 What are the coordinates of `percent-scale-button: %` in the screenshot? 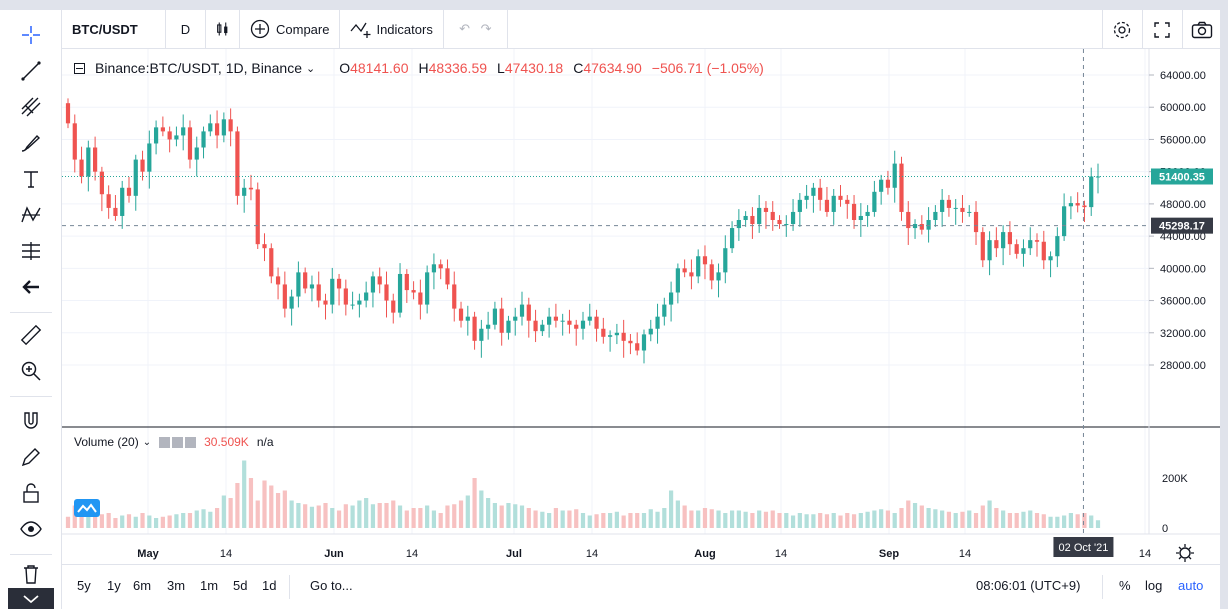 It's located at (1125, 585).